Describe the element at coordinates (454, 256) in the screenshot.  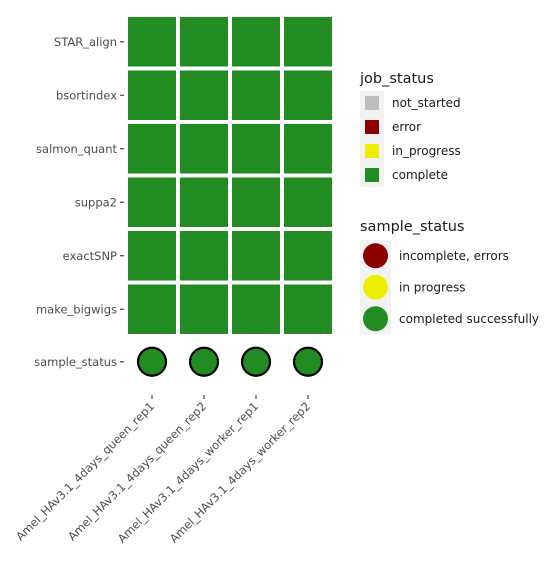
I see `legend-label-sample-1: incomplete, errors` at that location.